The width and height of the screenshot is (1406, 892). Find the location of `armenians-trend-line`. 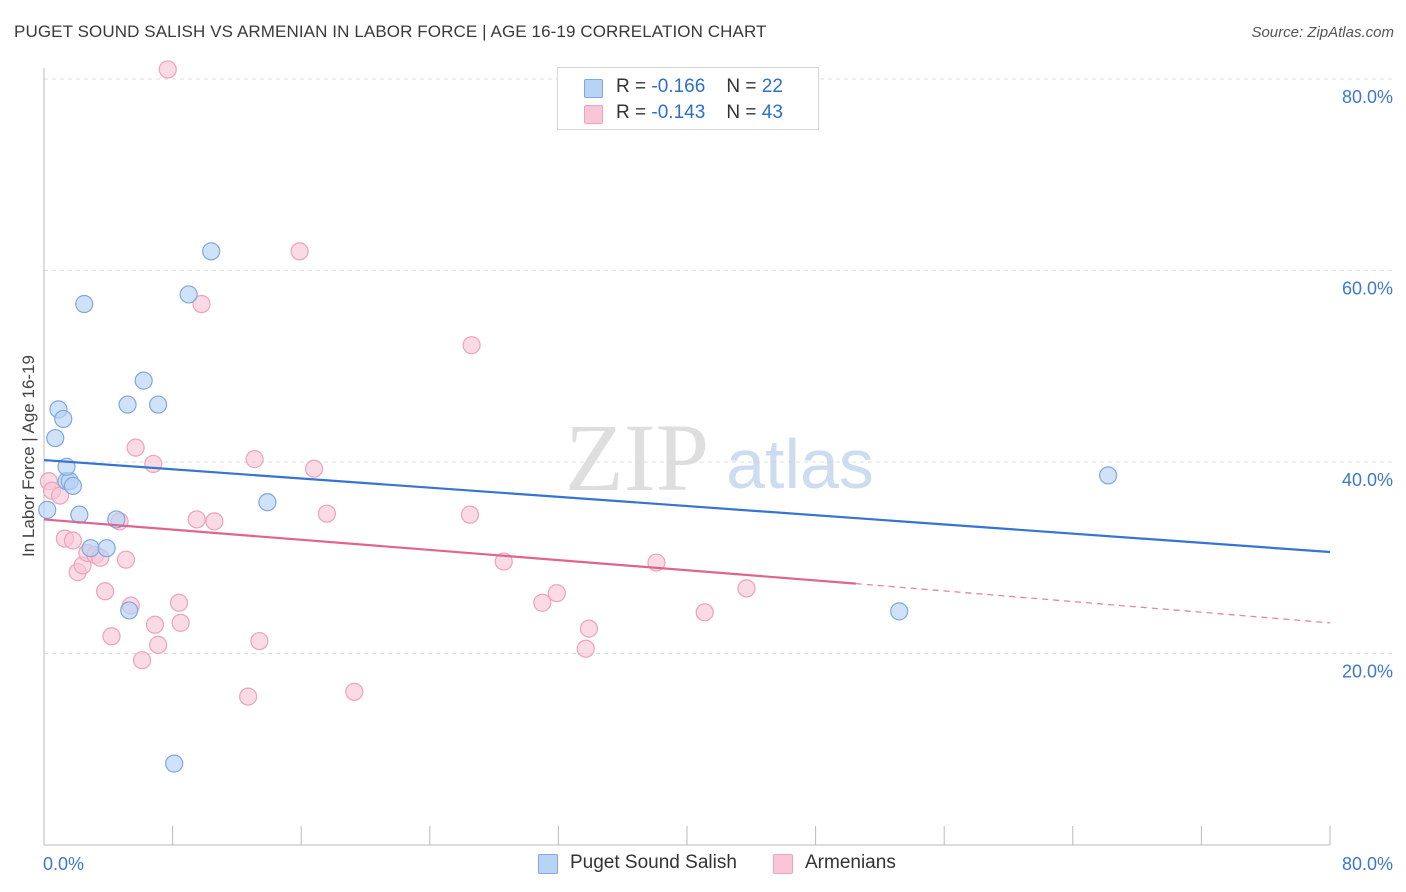

armenians-trend-line is located at coordinates (449, 551).